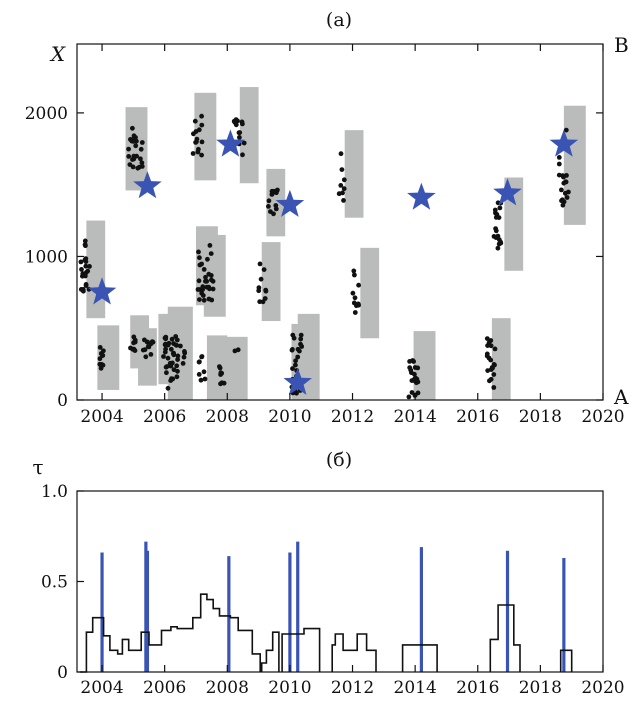  I want to click on x-tick-label: 2008, so click(227, 688).